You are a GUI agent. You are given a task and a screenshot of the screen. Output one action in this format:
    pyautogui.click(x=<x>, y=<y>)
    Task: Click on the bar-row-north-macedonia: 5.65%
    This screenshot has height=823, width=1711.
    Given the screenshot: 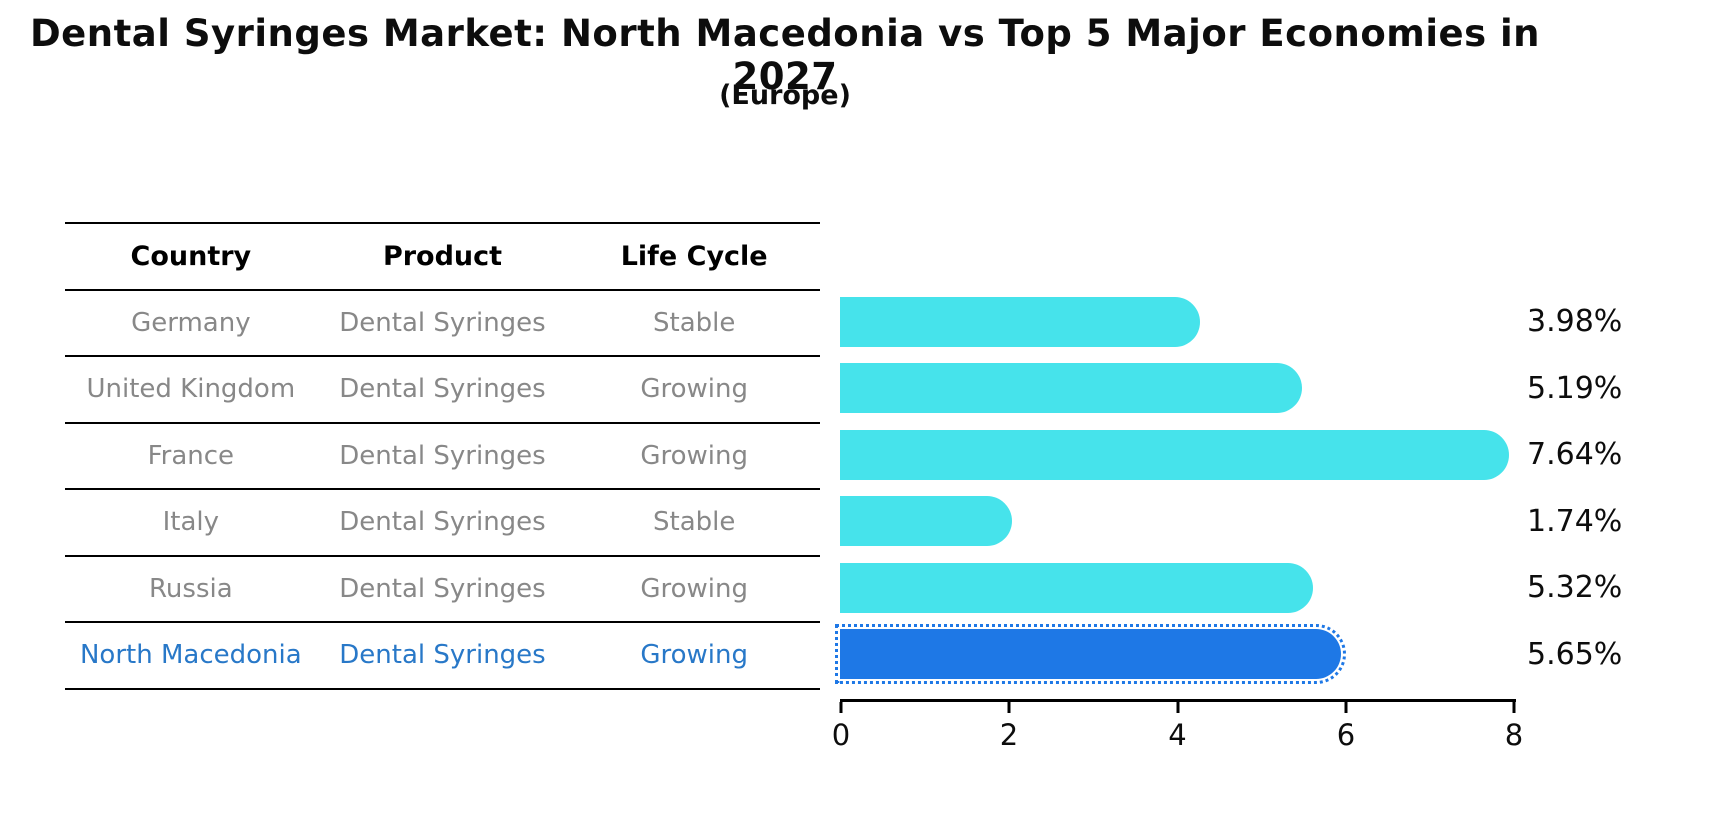 What is the action you would take?
    pyautogui.click(x=1267, y=654)
    